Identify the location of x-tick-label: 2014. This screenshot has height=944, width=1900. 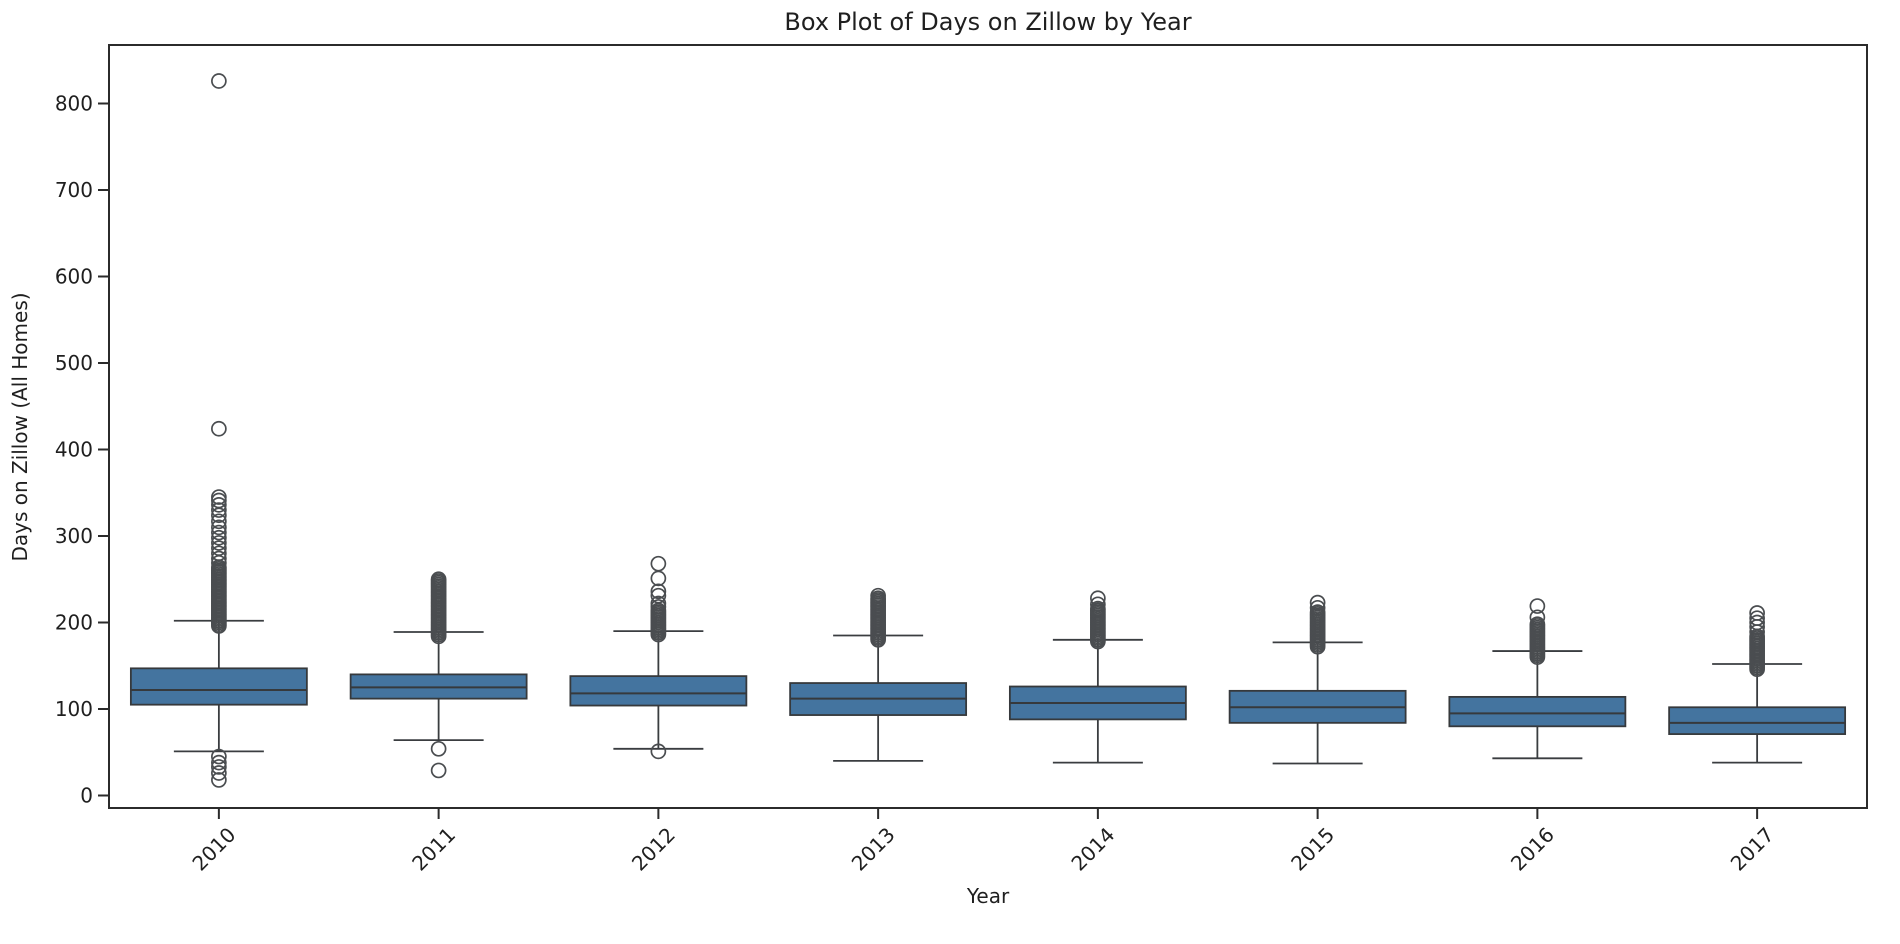
(1092, 849).